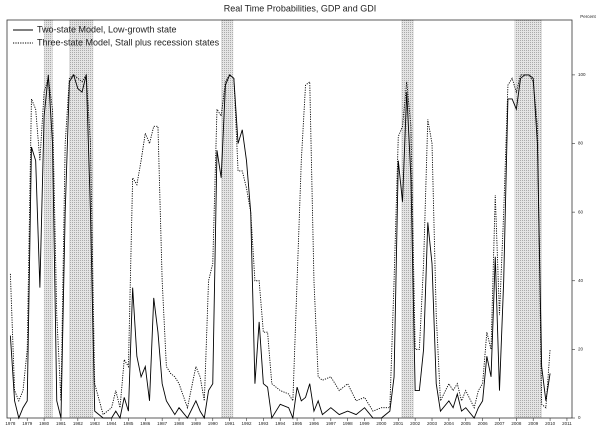  What do you see at coordinates (483, 423) in the screenshot?
I see `x-tick-label: 2006` at bounding box center [483, 423].